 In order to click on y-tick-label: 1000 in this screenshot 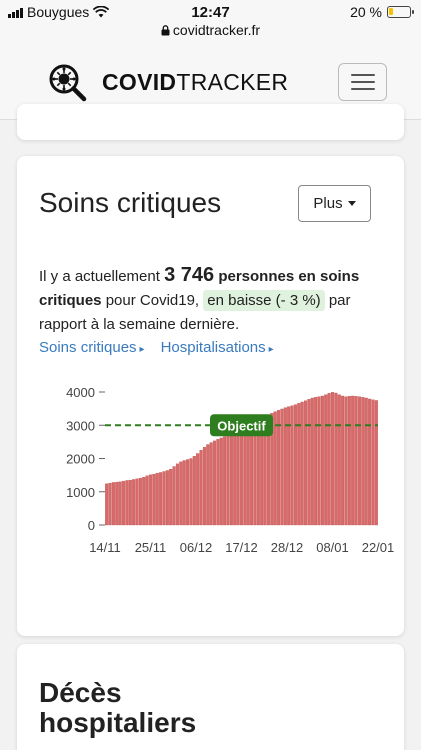, I will do `click(80, 492)`.